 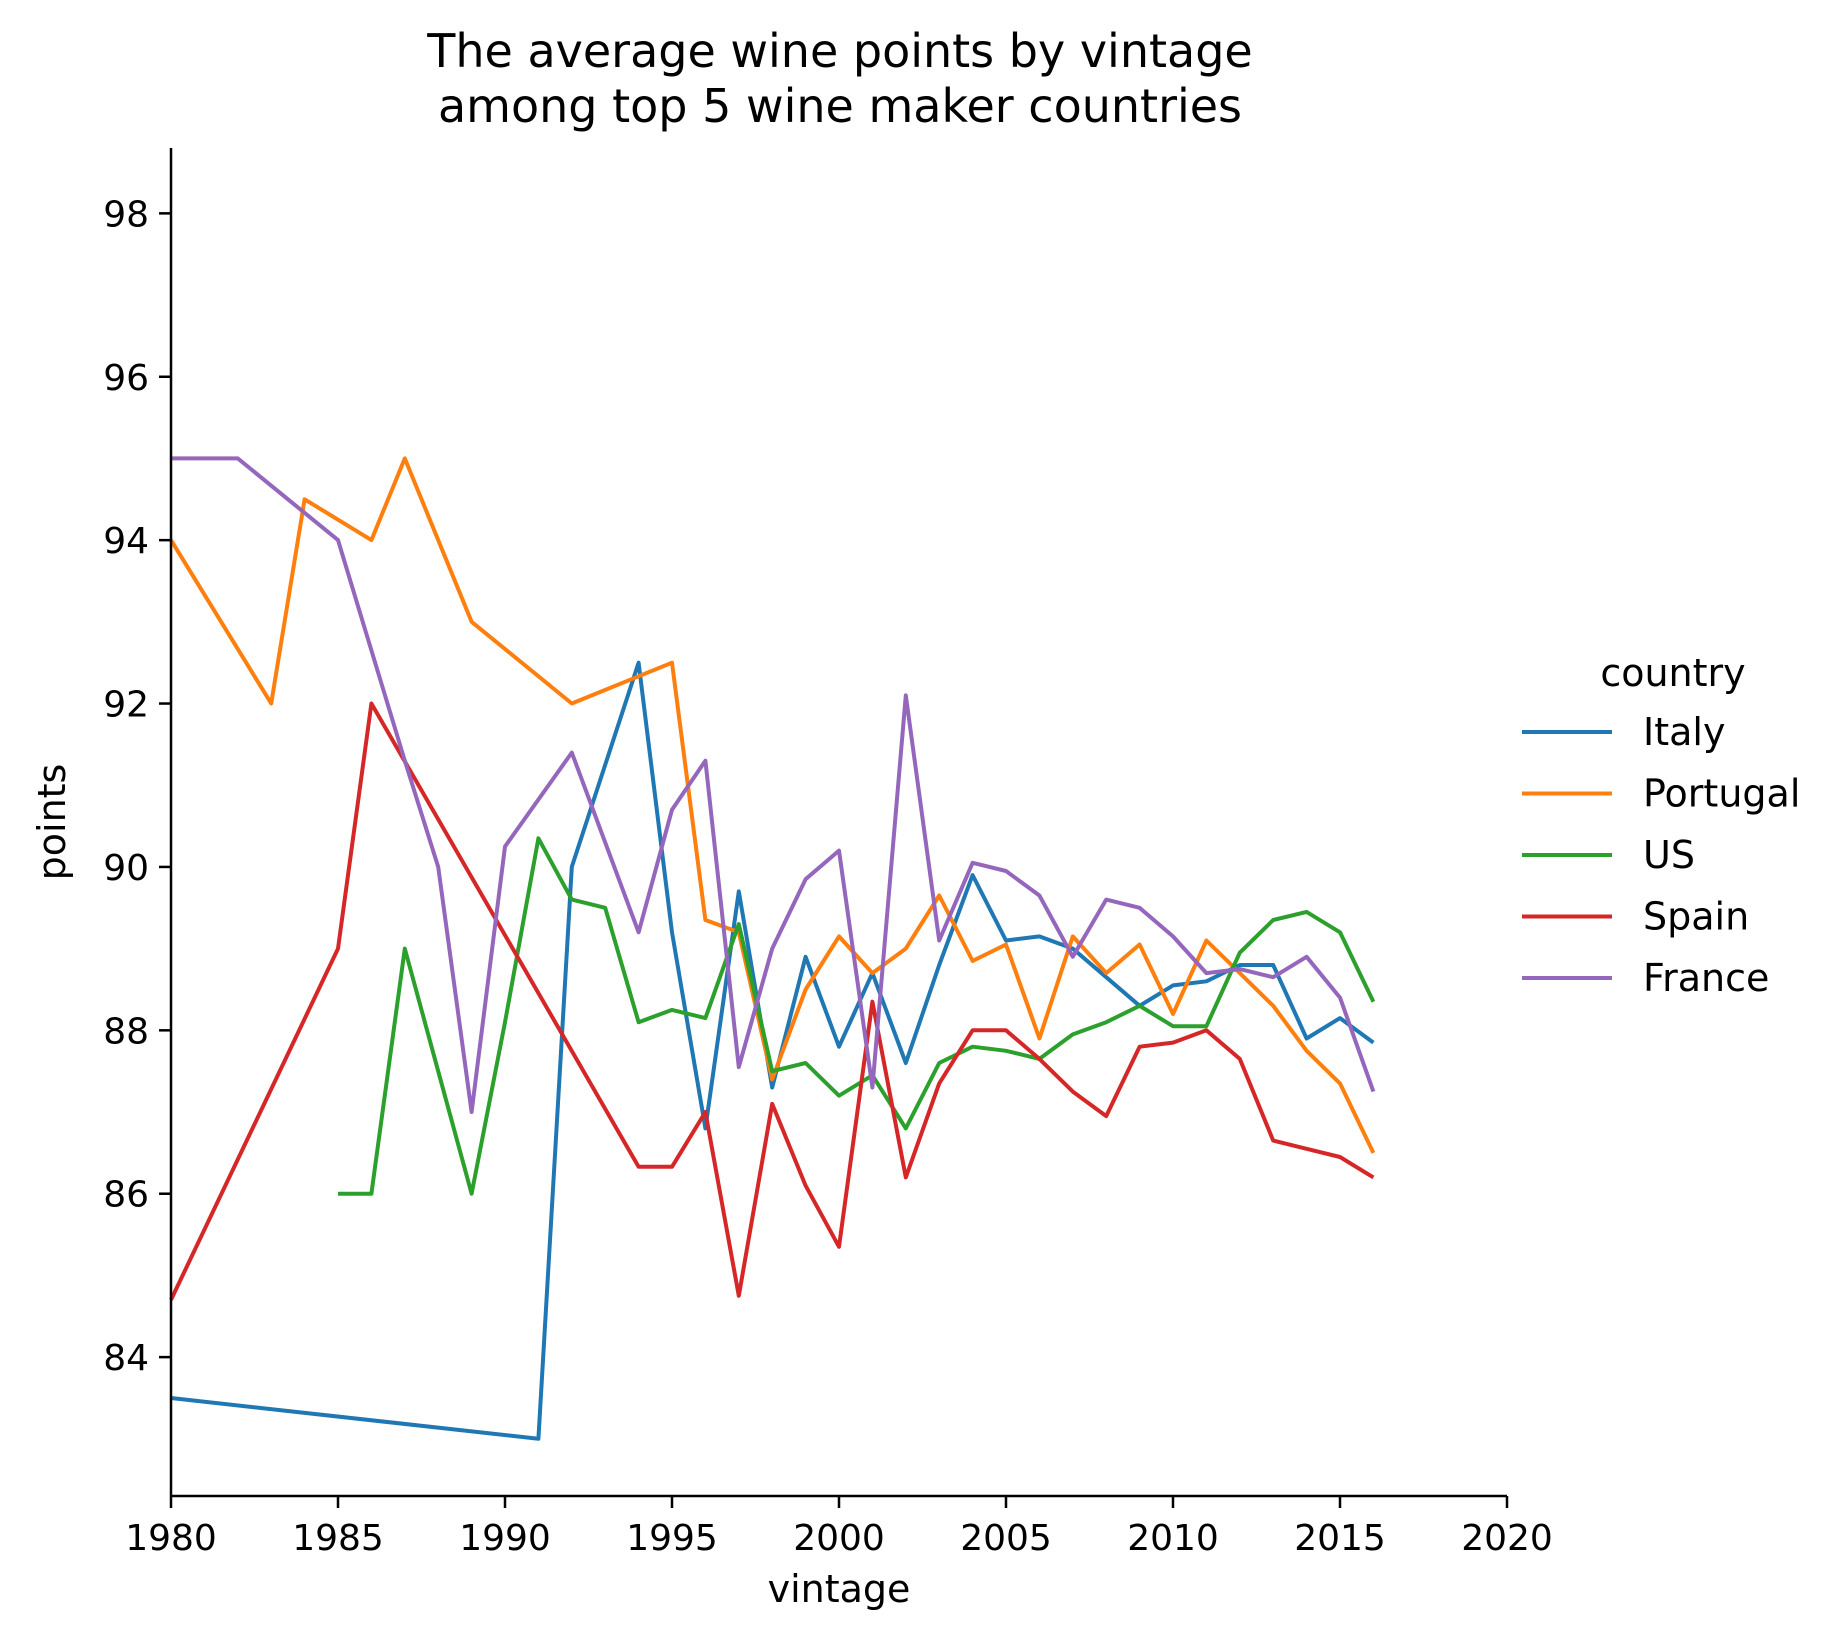 What do you see at coordinates (126, 541) in the screenshot?
I see `y-tick-label: 94` at bounding box center [126, 541].